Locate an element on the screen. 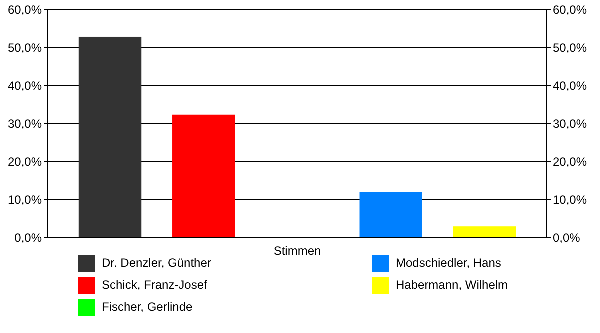 This screenshot has height=333, width=600. text: 50,0% is located at coordinates (570, 48).